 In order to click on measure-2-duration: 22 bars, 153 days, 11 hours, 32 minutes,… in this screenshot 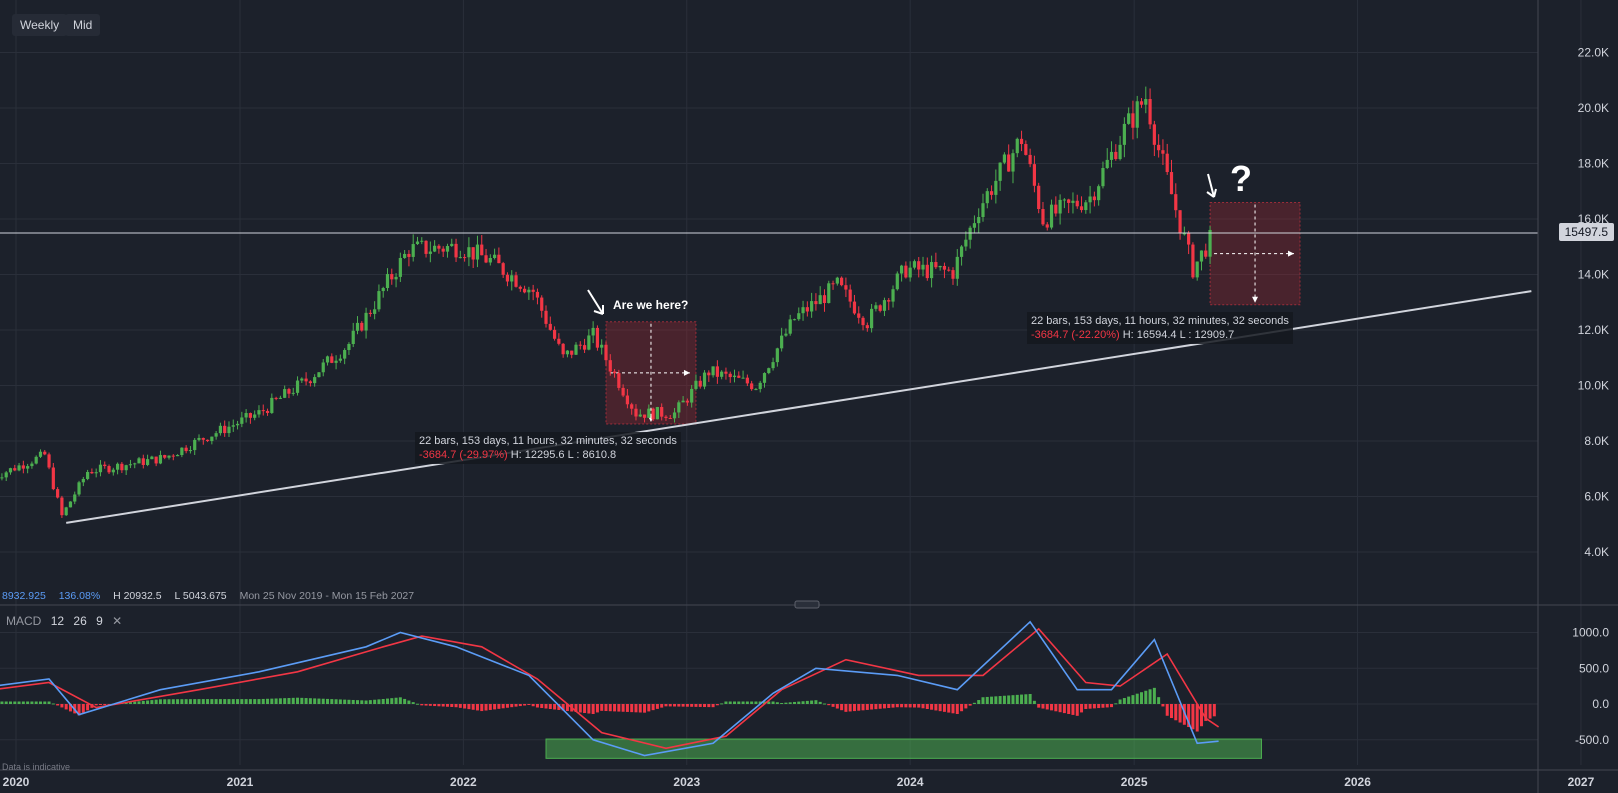, I will do `click(1160, 321)`.